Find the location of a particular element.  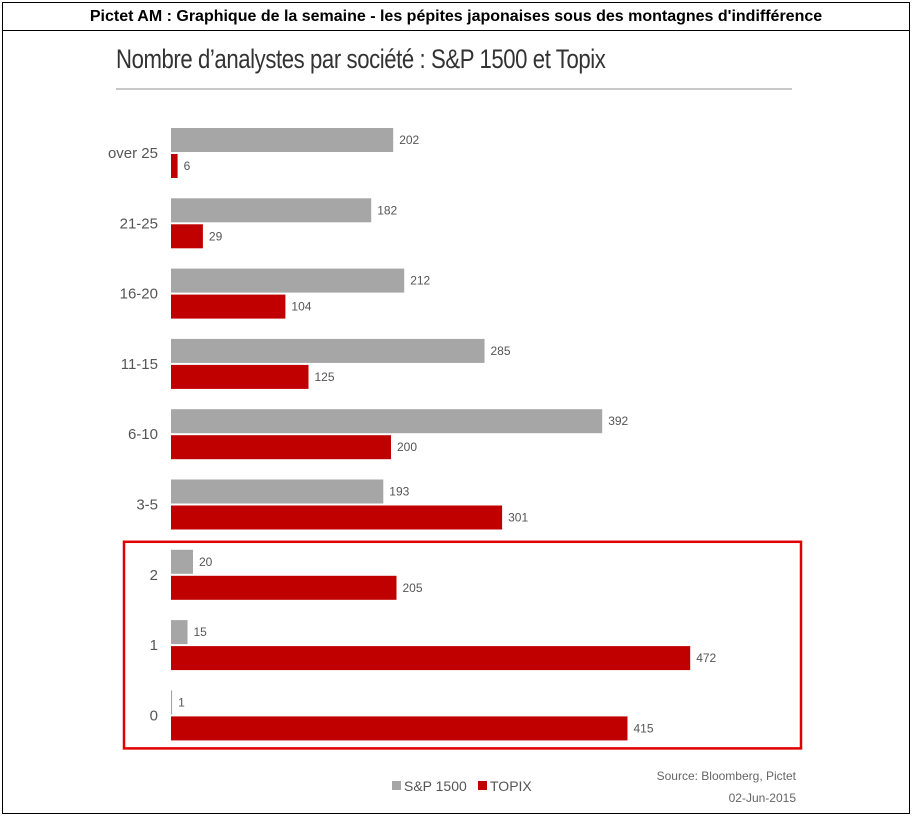

category-label-3-5: 3-5 is located at coordinates (147, 505).